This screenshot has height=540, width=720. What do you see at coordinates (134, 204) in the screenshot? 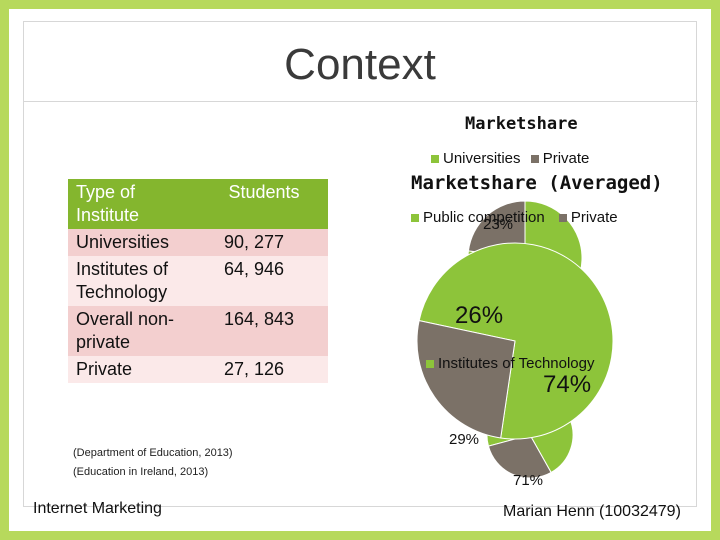
I see `table-header-type: Type of Institute` at bounding box center [134, 204].